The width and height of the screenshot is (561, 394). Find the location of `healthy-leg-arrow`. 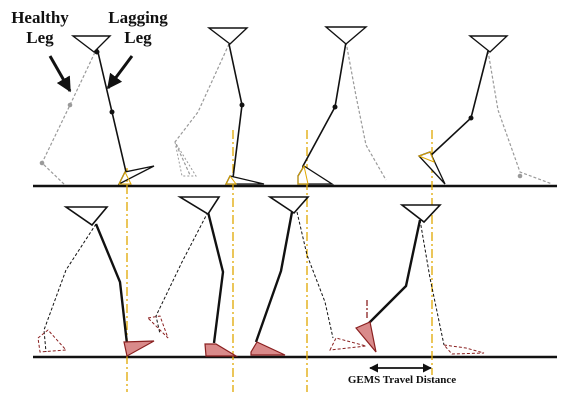

healthy-leg-arrow is located at coordinates (60, 74).